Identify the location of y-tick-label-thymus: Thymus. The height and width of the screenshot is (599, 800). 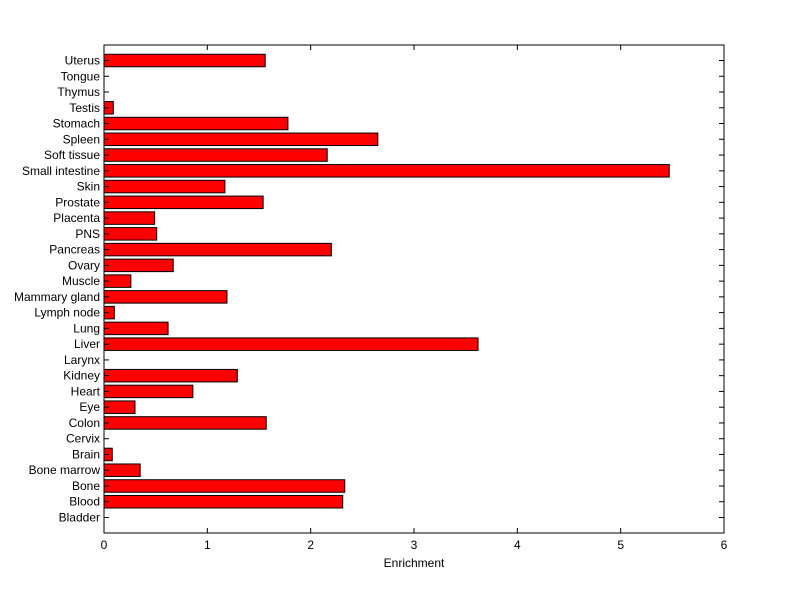
(78, 92).